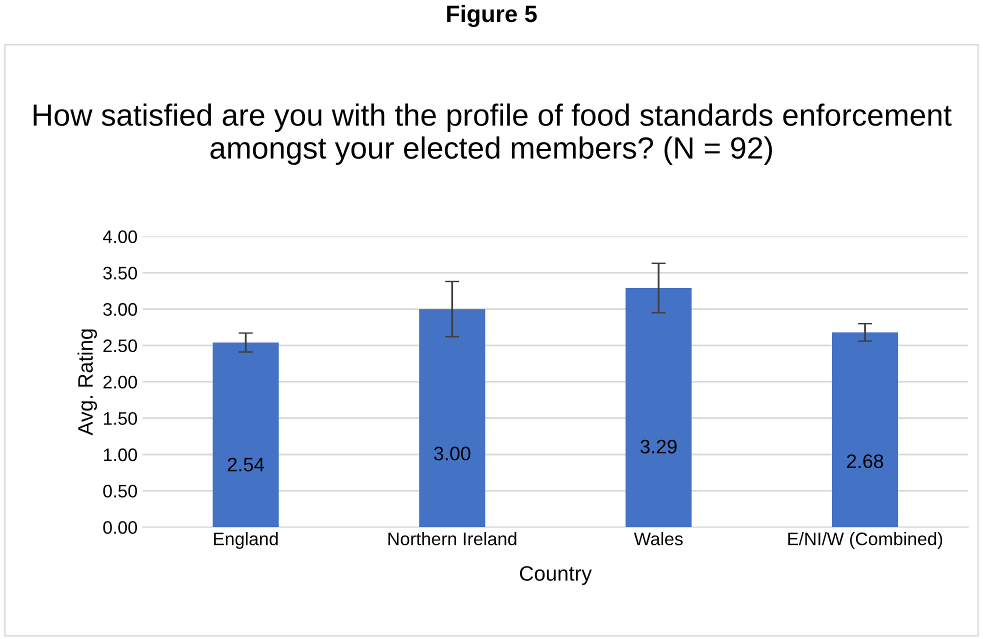 This screenshot has height=639, width=983. Describe the element at coordinates (119, 237) in the screenshot. I see `y-tick-label: 4.00` at that location.